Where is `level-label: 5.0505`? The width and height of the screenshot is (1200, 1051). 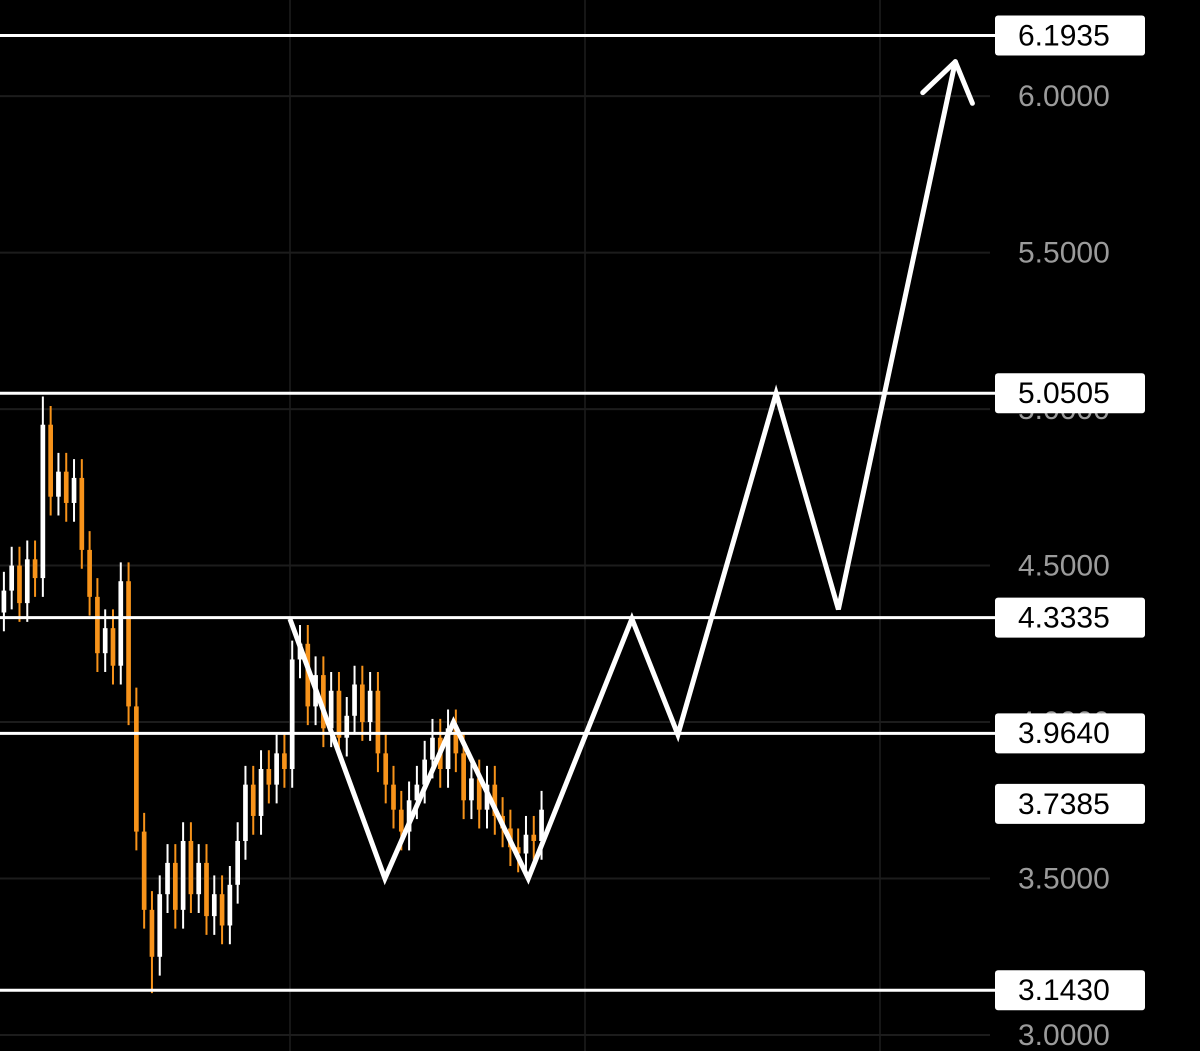 level-label: 5.0505 is located at coordinates (1064, 393).